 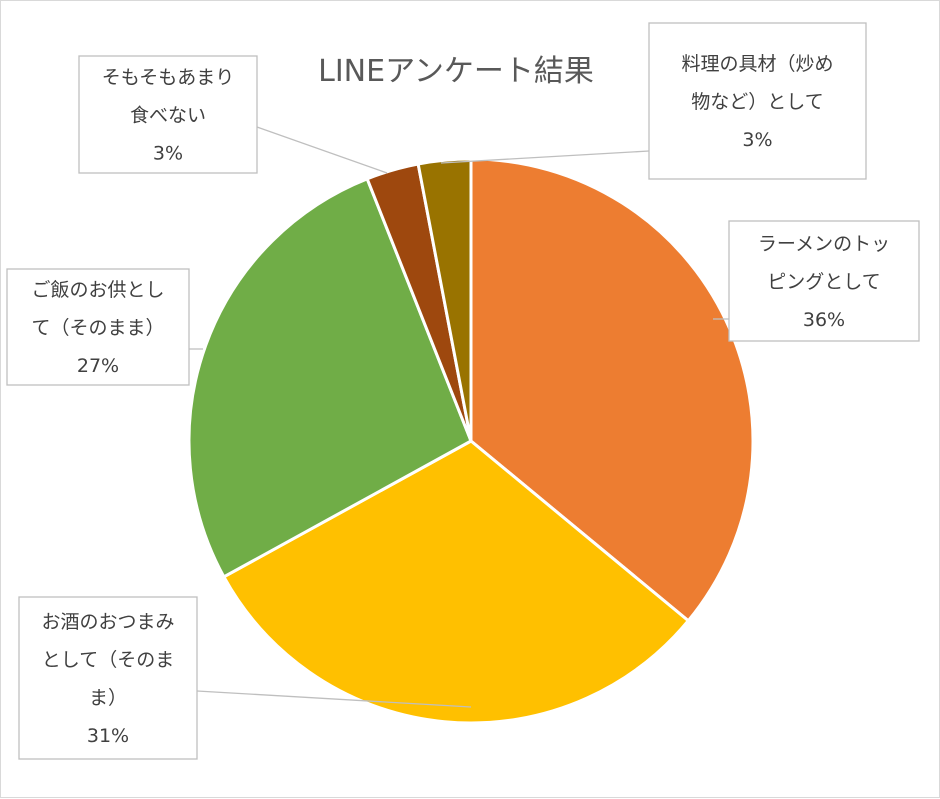 I want to click on data-label-category: て（そのまま）, so click(x=97, y=328).